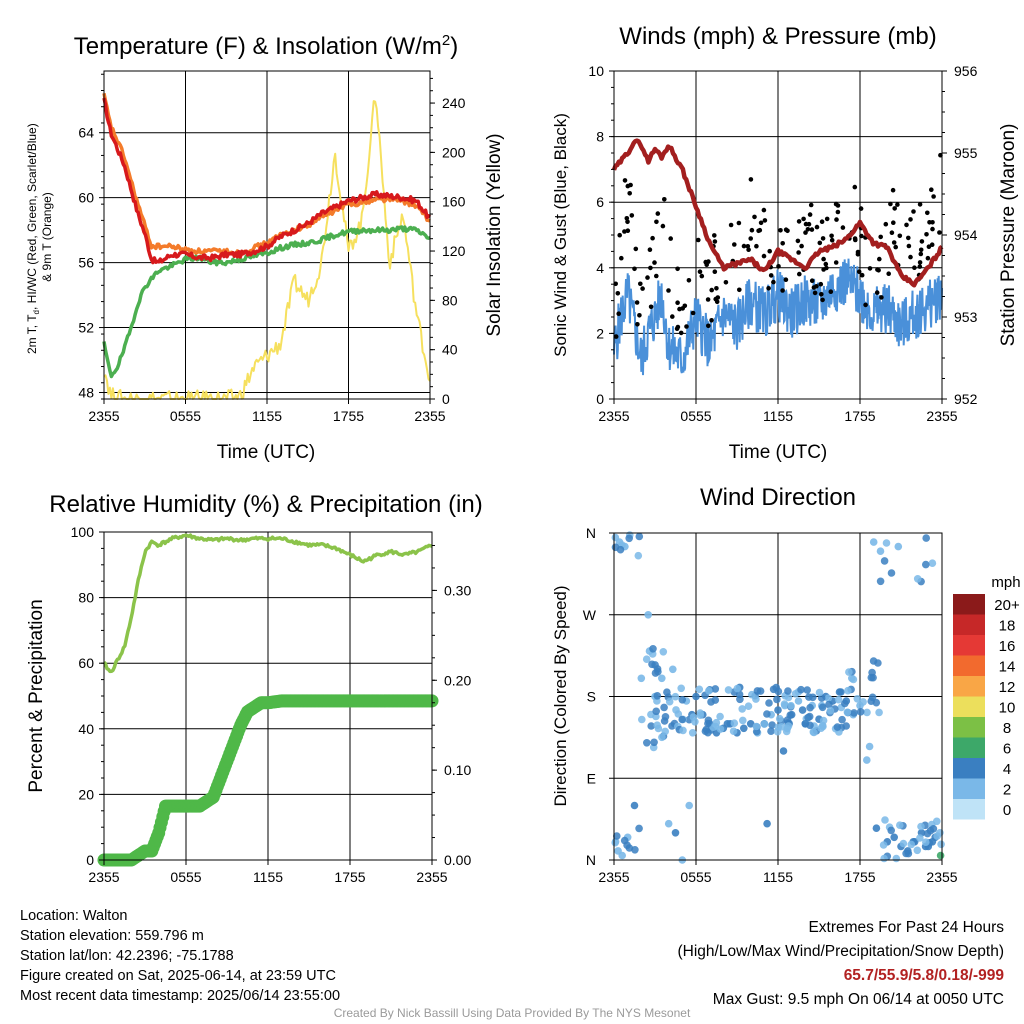 This screenshot has height=1024, width=1024. What do you see at coordinates (966, 235) in the screenshot?
I see `pressure-y2tick-label: 954` at bounding box center [966, 235].